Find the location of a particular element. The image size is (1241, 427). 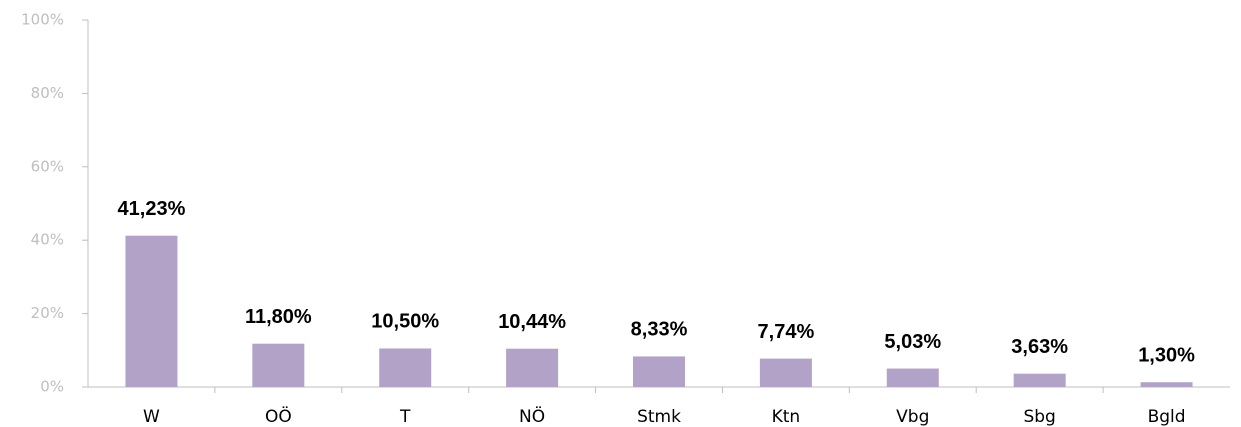

x-tick-label: Bgld is located at coordinates (1167, 417).